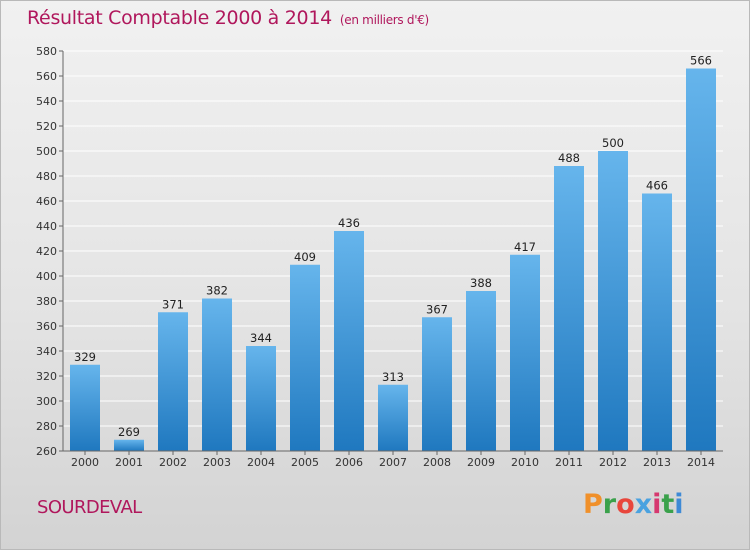  I want to click on logo-letter: P, so click(593, 504).